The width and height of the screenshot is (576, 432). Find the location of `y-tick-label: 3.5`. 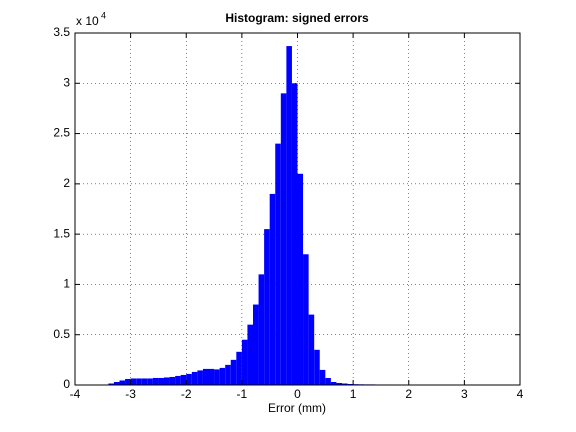

y-tick-label: 3.5 is located at coordinates (61, 32).